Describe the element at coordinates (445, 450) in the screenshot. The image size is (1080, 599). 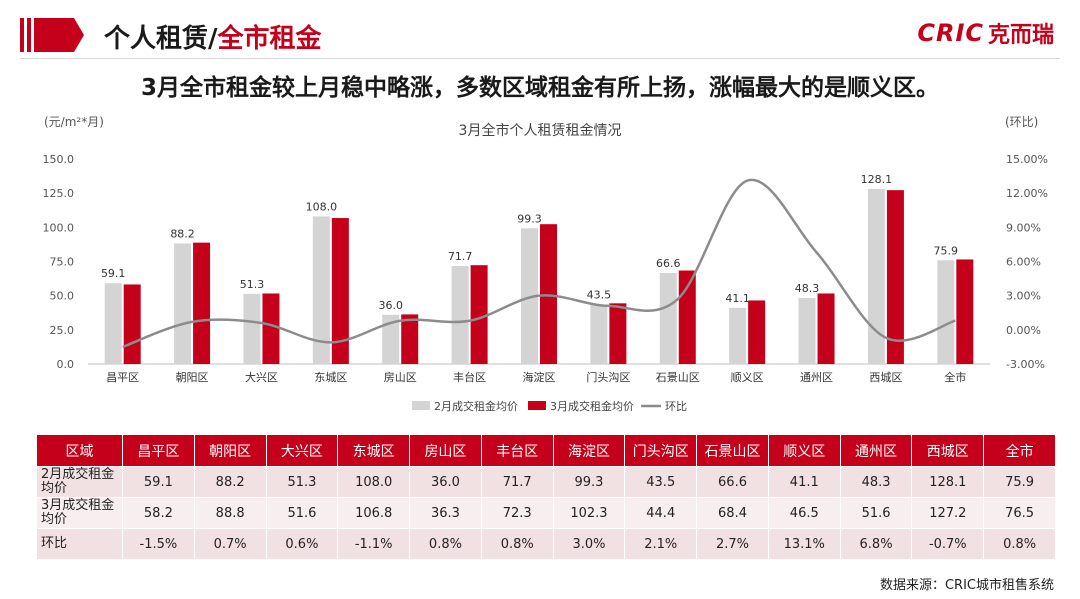
I see `table-header-cell: 房山区` at that location.